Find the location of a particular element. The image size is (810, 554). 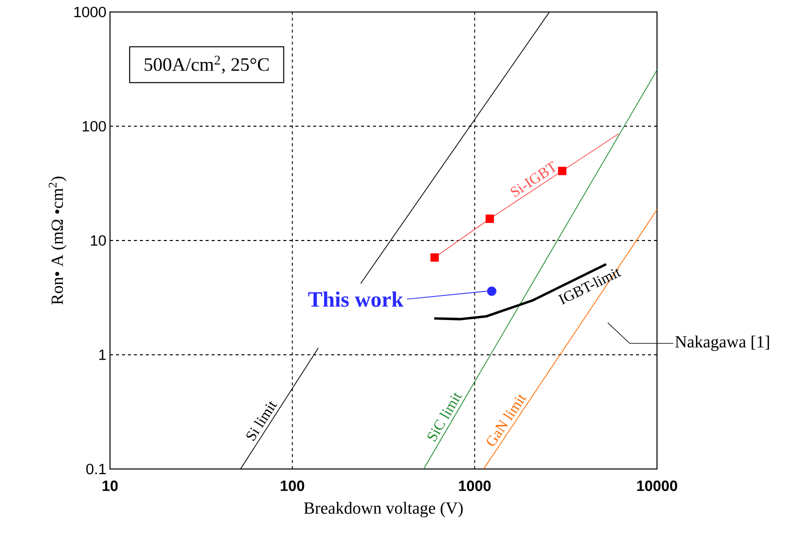

y-tick-label: 1 is located at coordinates (102, 355).